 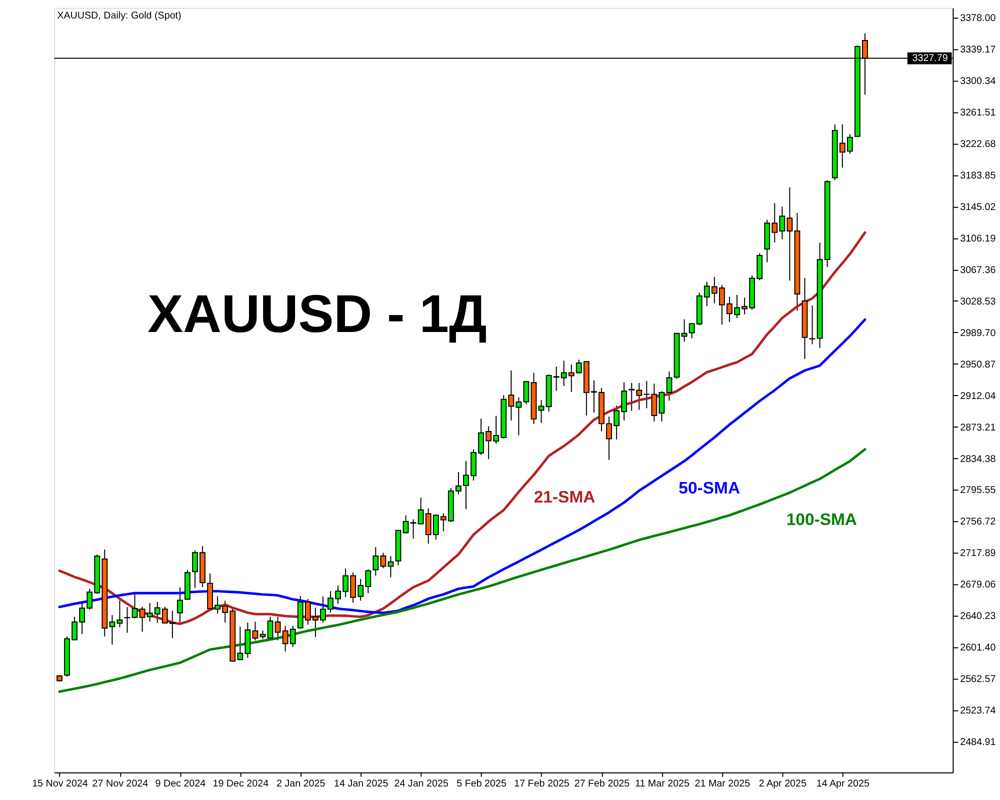 What do you see at coordinates (978, 616) in the screenshot?
I see `y-tick-label: 2640.23` at bounding box center [978, 616].